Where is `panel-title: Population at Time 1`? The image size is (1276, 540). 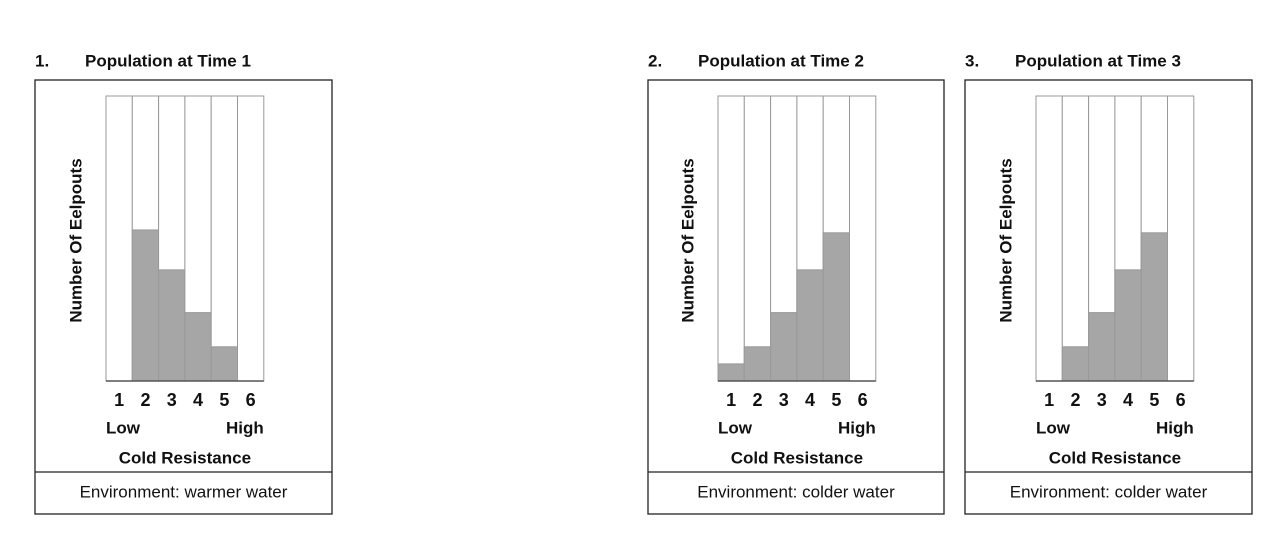 panel-title: Population at Time 1 is located at coordinates (168, 60).